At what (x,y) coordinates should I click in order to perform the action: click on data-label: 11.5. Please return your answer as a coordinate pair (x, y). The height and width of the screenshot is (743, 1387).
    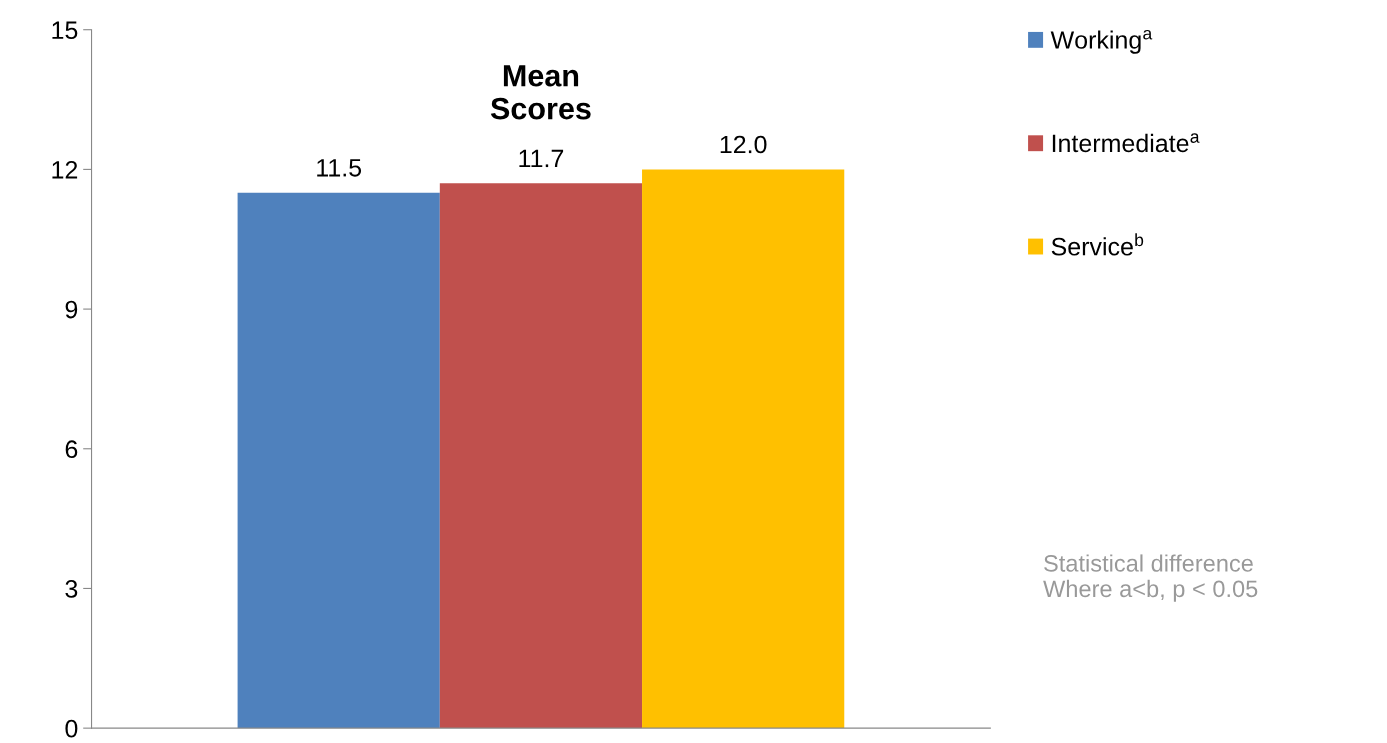
    Looking at the image, I should click on (339, 168).